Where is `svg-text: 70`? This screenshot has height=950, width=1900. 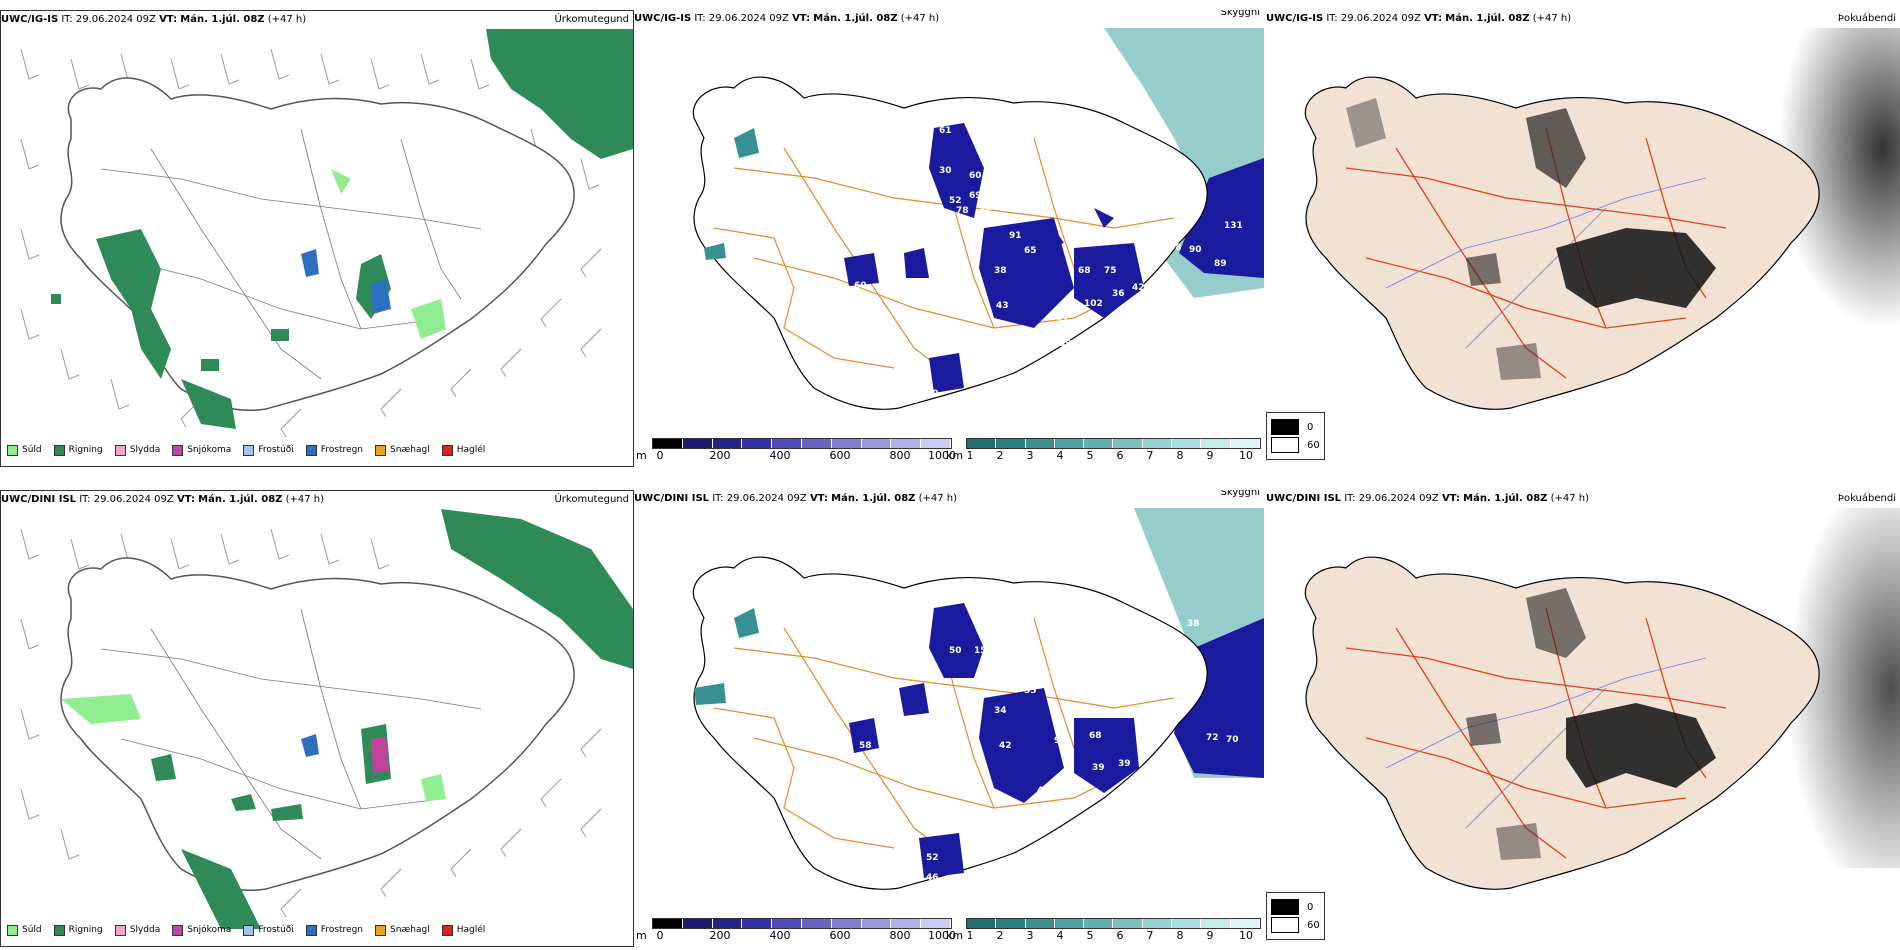
svg-text: 70 is located at coordinates (1232, 740).